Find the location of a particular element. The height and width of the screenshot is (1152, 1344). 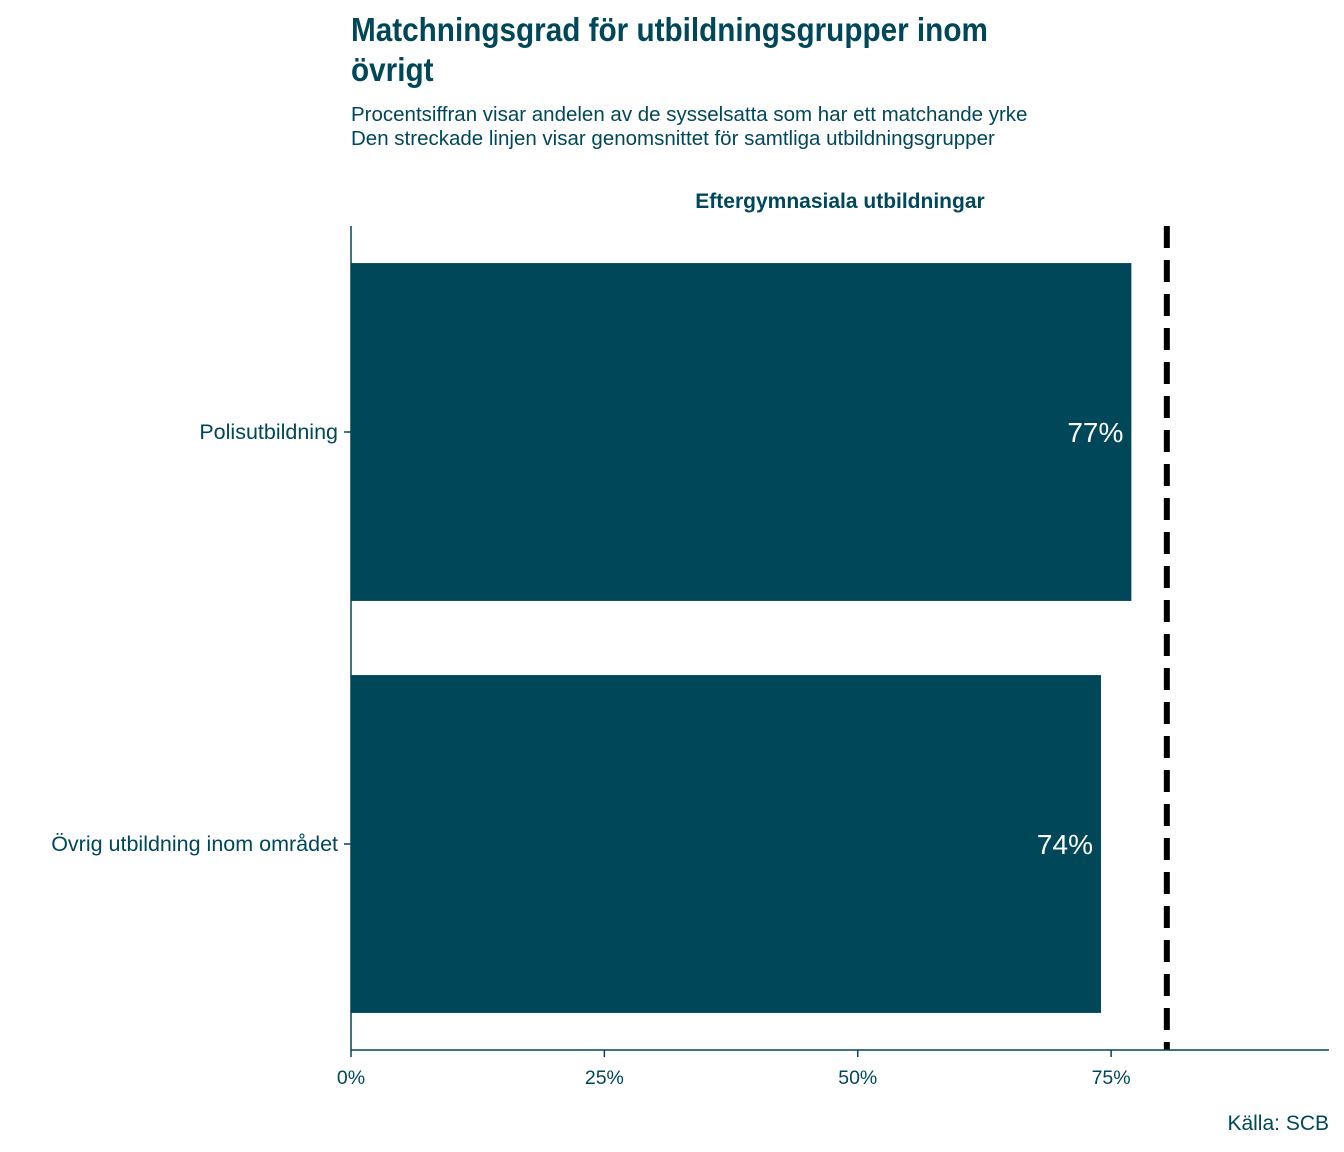

data-label-1: 74% is located at coordinates (1065, 844).